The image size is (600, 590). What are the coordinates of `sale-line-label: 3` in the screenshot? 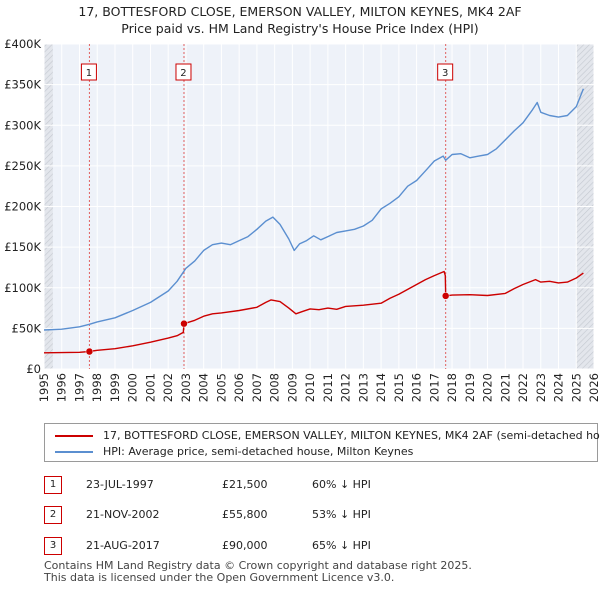 It's located at (445, 73).